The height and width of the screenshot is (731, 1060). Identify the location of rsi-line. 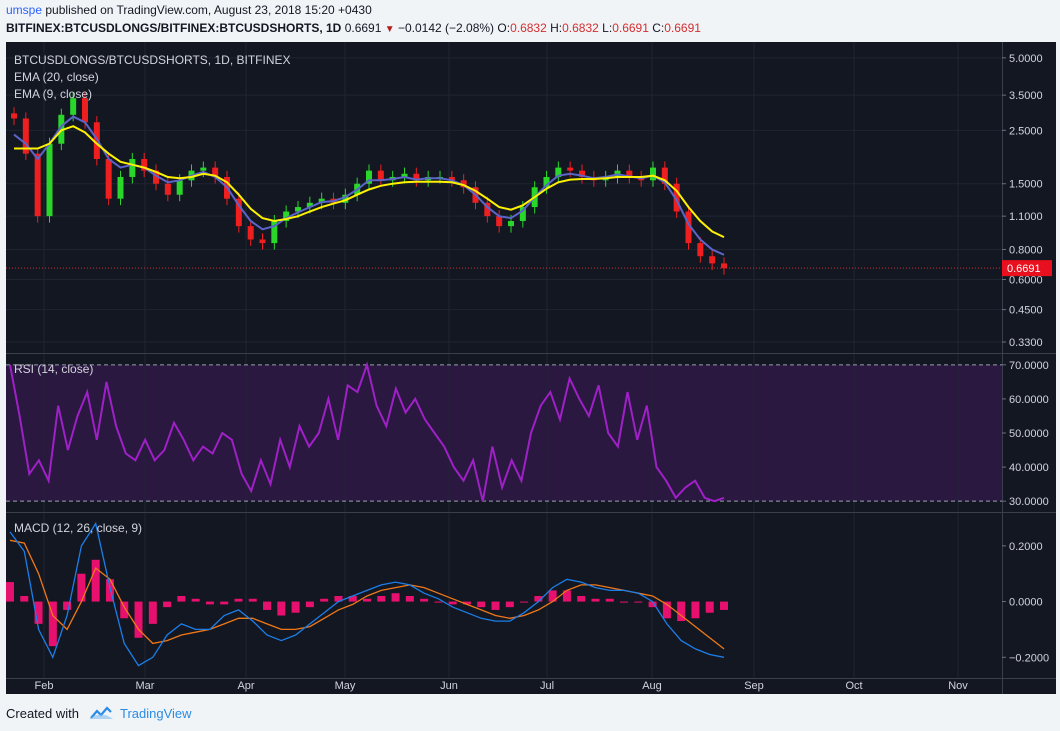
(367, 432).